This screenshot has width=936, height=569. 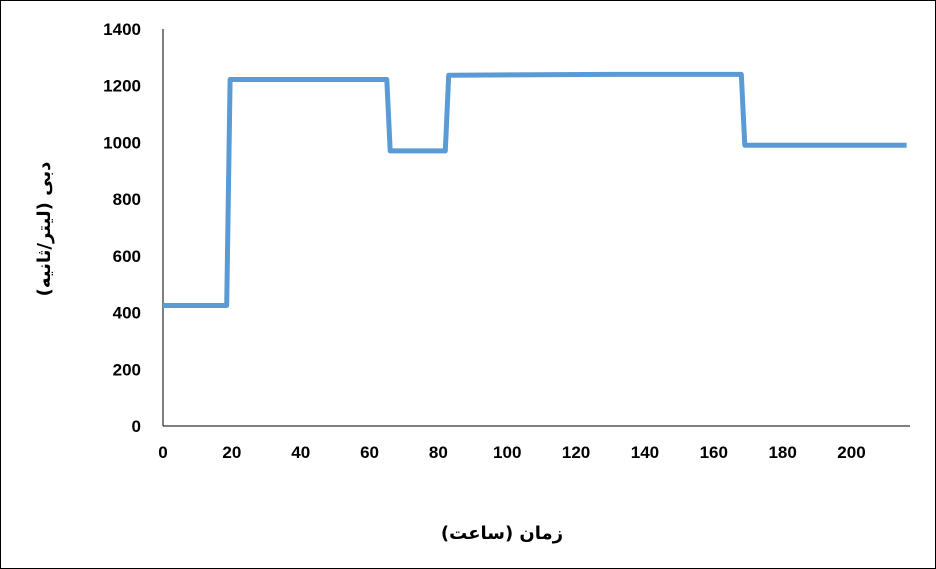 What do you see at coordinates (507, 452) in the screenshot?
I see `x-tick-label: 100` at bounding box center [507, 452].